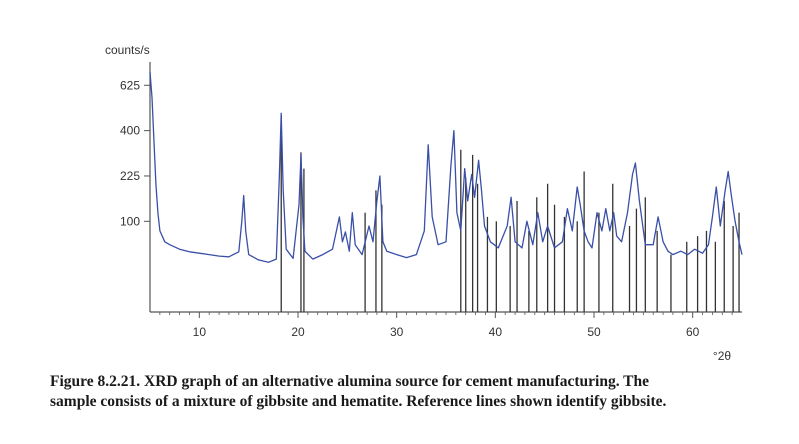 This screenshot has width=799, height=444. Describe the element at coordinates (130, 221) in the screenshot. I see `y-tick-label: 100` at that location.